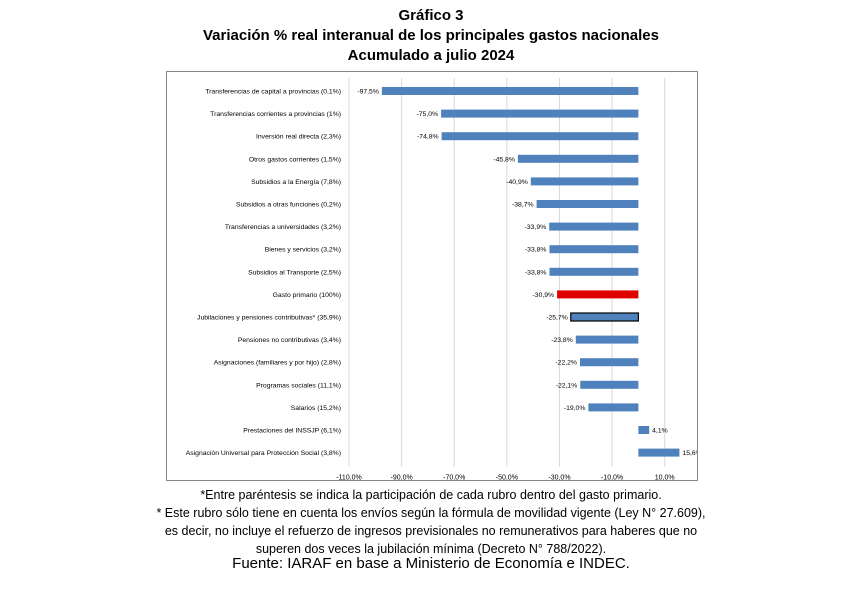 This screenshot has width=862, height=615. What do you see at coordinates (289, 340) in the screenshot?
I see `category-label: Pensiones no contributivas (3,4%)` at bounding box center [289, 340].